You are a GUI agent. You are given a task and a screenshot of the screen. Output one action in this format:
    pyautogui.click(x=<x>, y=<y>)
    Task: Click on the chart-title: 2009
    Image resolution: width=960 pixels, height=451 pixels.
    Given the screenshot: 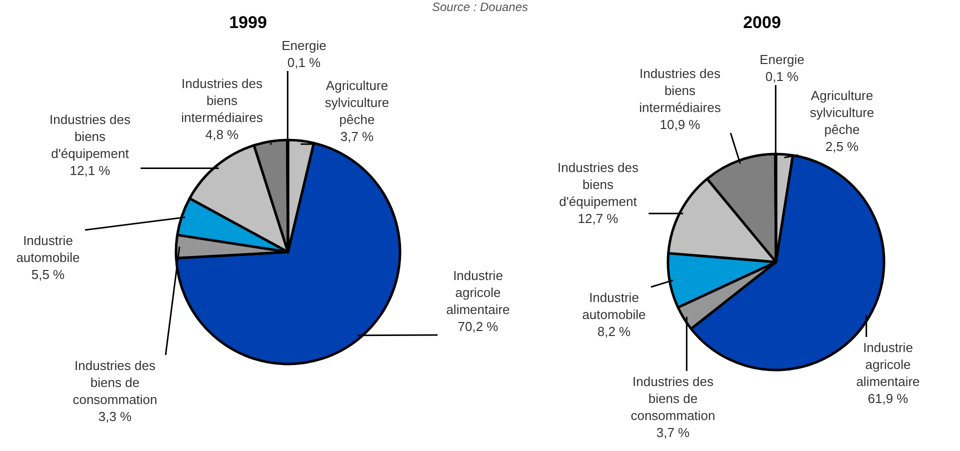 What is the action you would take?
    pyautogui.click(x=762, y=22)
    